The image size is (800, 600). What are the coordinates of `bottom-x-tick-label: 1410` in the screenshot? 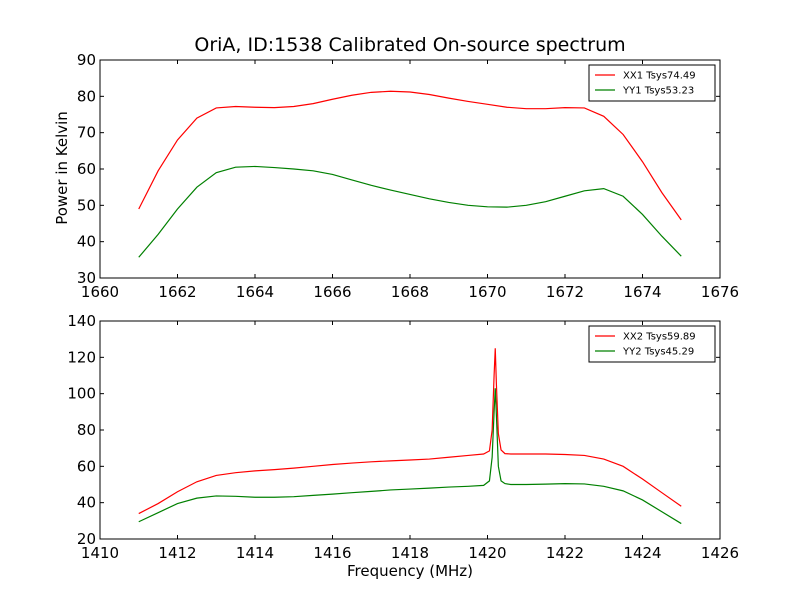 It's located at (100, 553).